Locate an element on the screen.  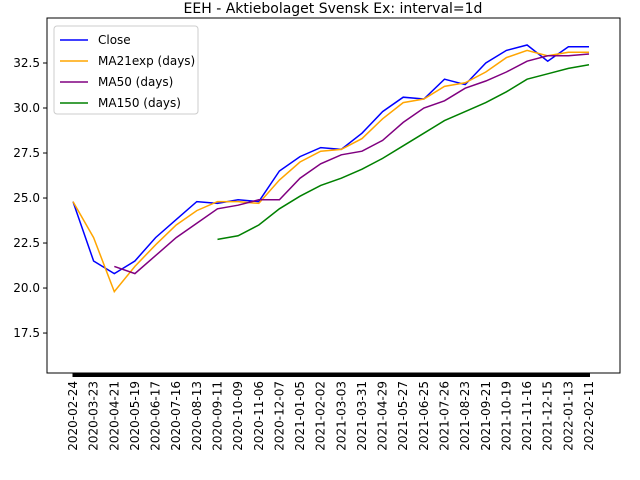
y-tick-label: 27.5 is located at coordinates (26, 153).